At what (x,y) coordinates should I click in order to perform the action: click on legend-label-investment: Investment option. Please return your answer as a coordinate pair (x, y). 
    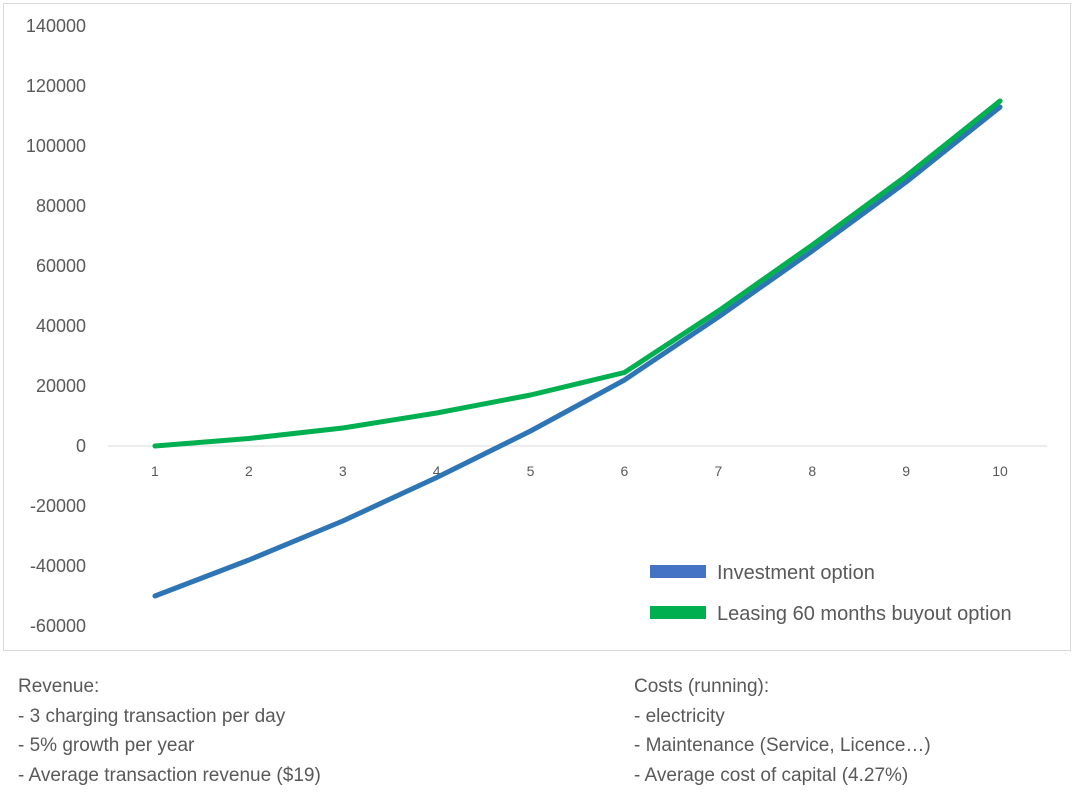
    Looking at the image, I should click on (796, 573).